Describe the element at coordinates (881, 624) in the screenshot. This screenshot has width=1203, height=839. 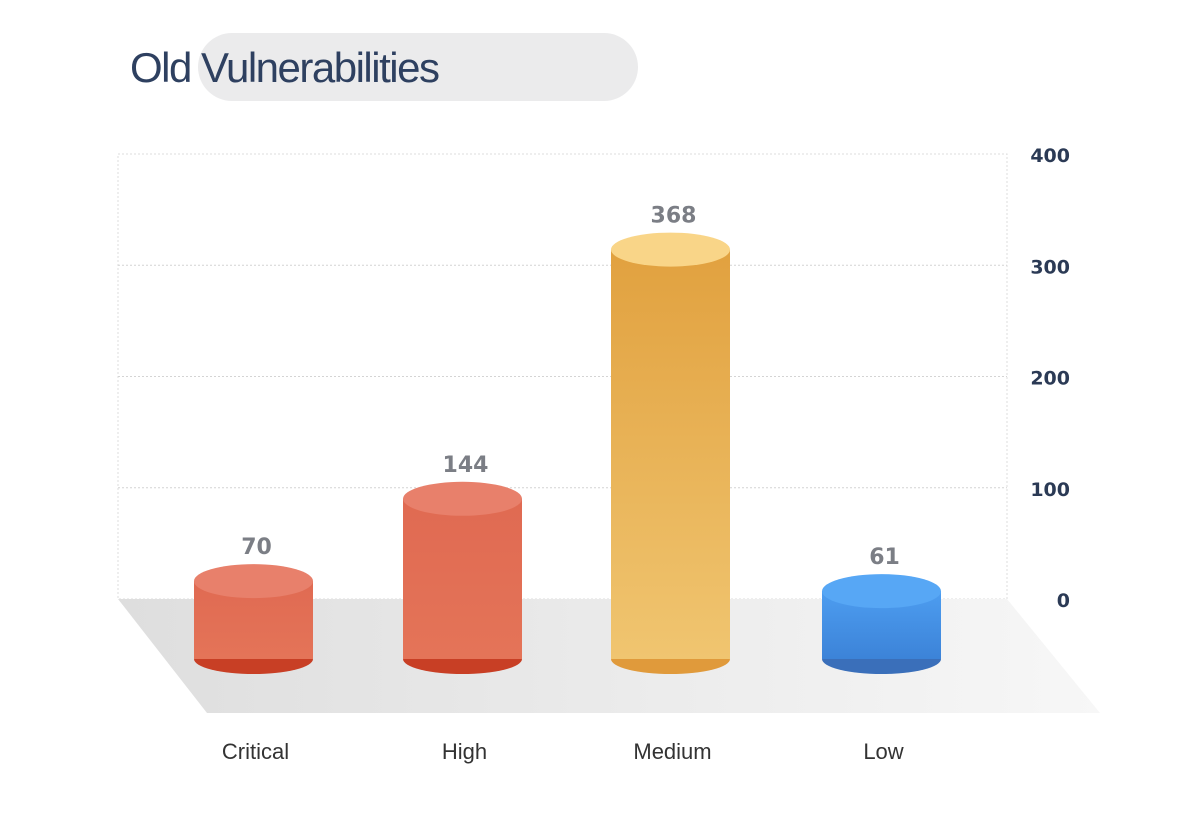
I see `bar-low` at that location.